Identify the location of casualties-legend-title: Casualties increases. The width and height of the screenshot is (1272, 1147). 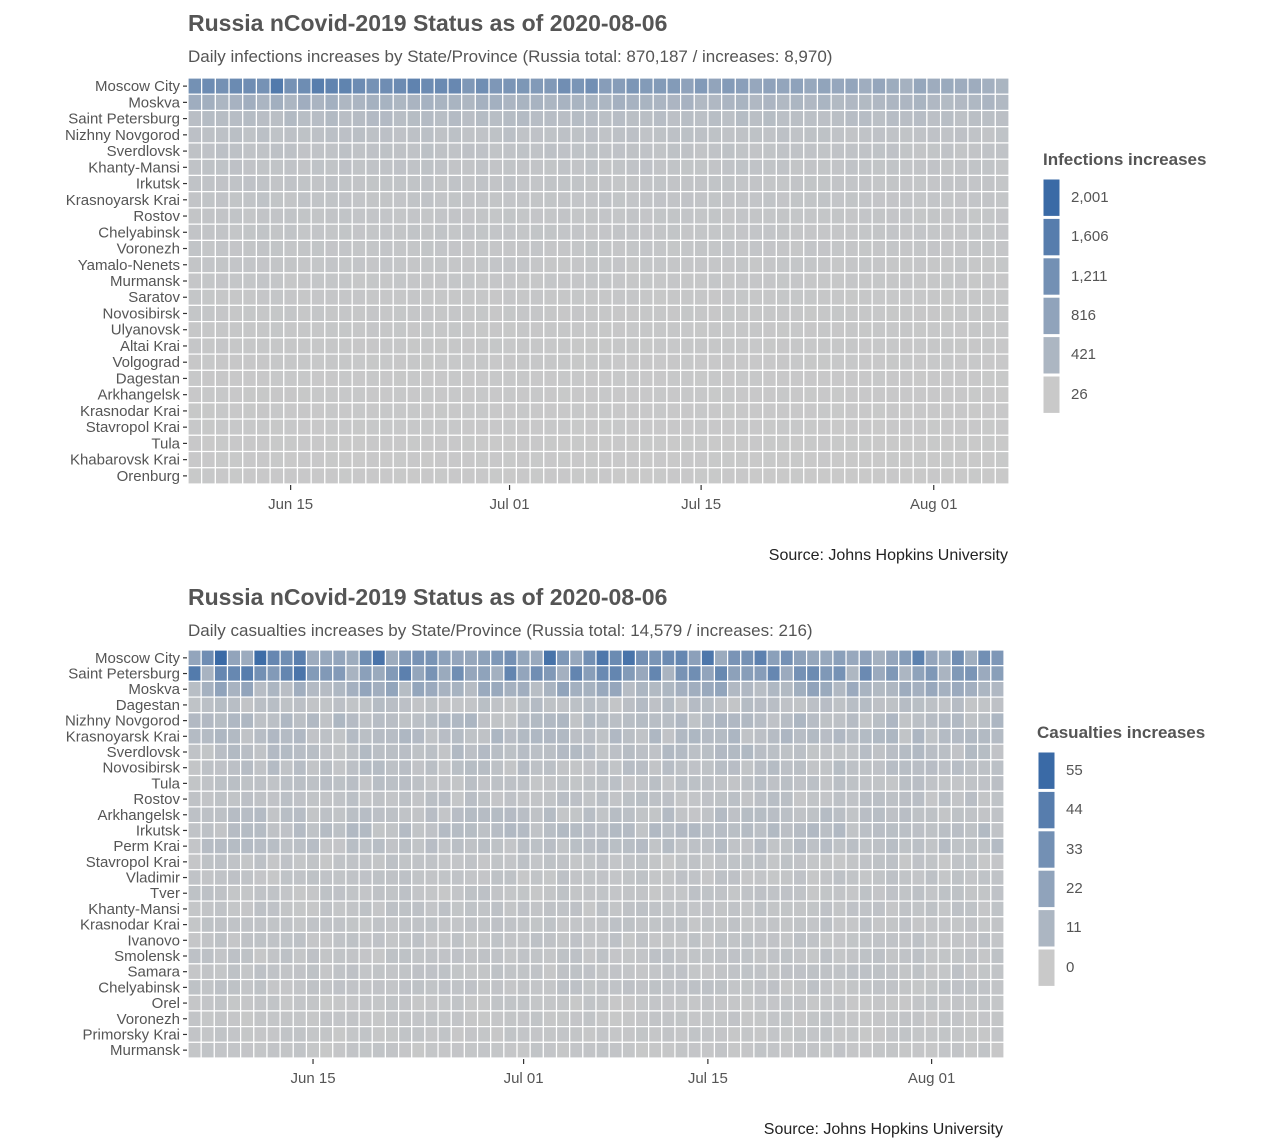
(1121, 732).